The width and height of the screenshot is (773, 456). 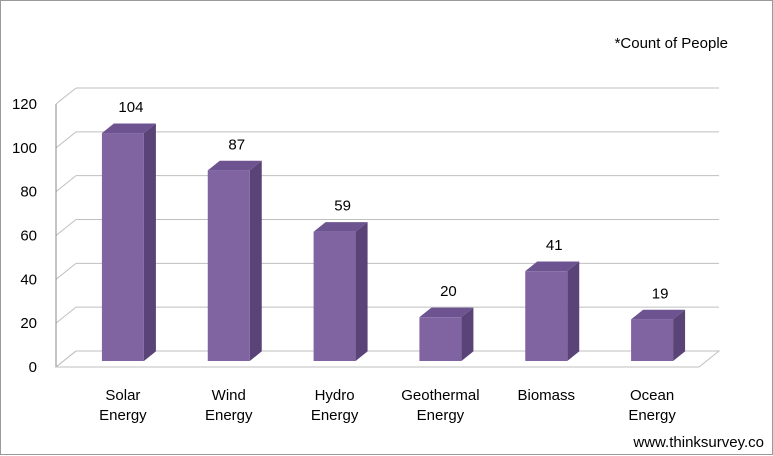 What do you see at coordinates (335, 405) in the screenshot?
I see `category-label: Hydro Energy` at bounding box center [335, 405].